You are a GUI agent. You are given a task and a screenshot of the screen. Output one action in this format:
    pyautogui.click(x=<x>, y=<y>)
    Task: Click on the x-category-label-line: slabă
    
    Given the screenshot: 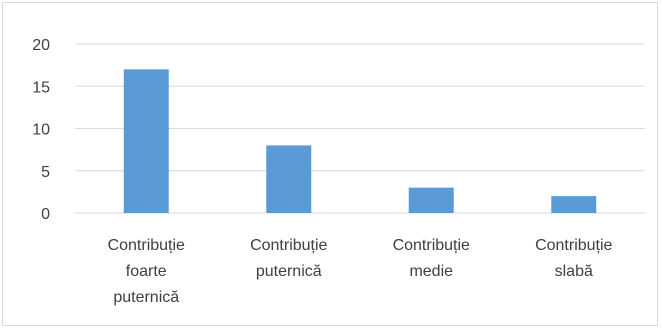 What is the action you would take?
    pyautogui.click(x=574, y=271)
    